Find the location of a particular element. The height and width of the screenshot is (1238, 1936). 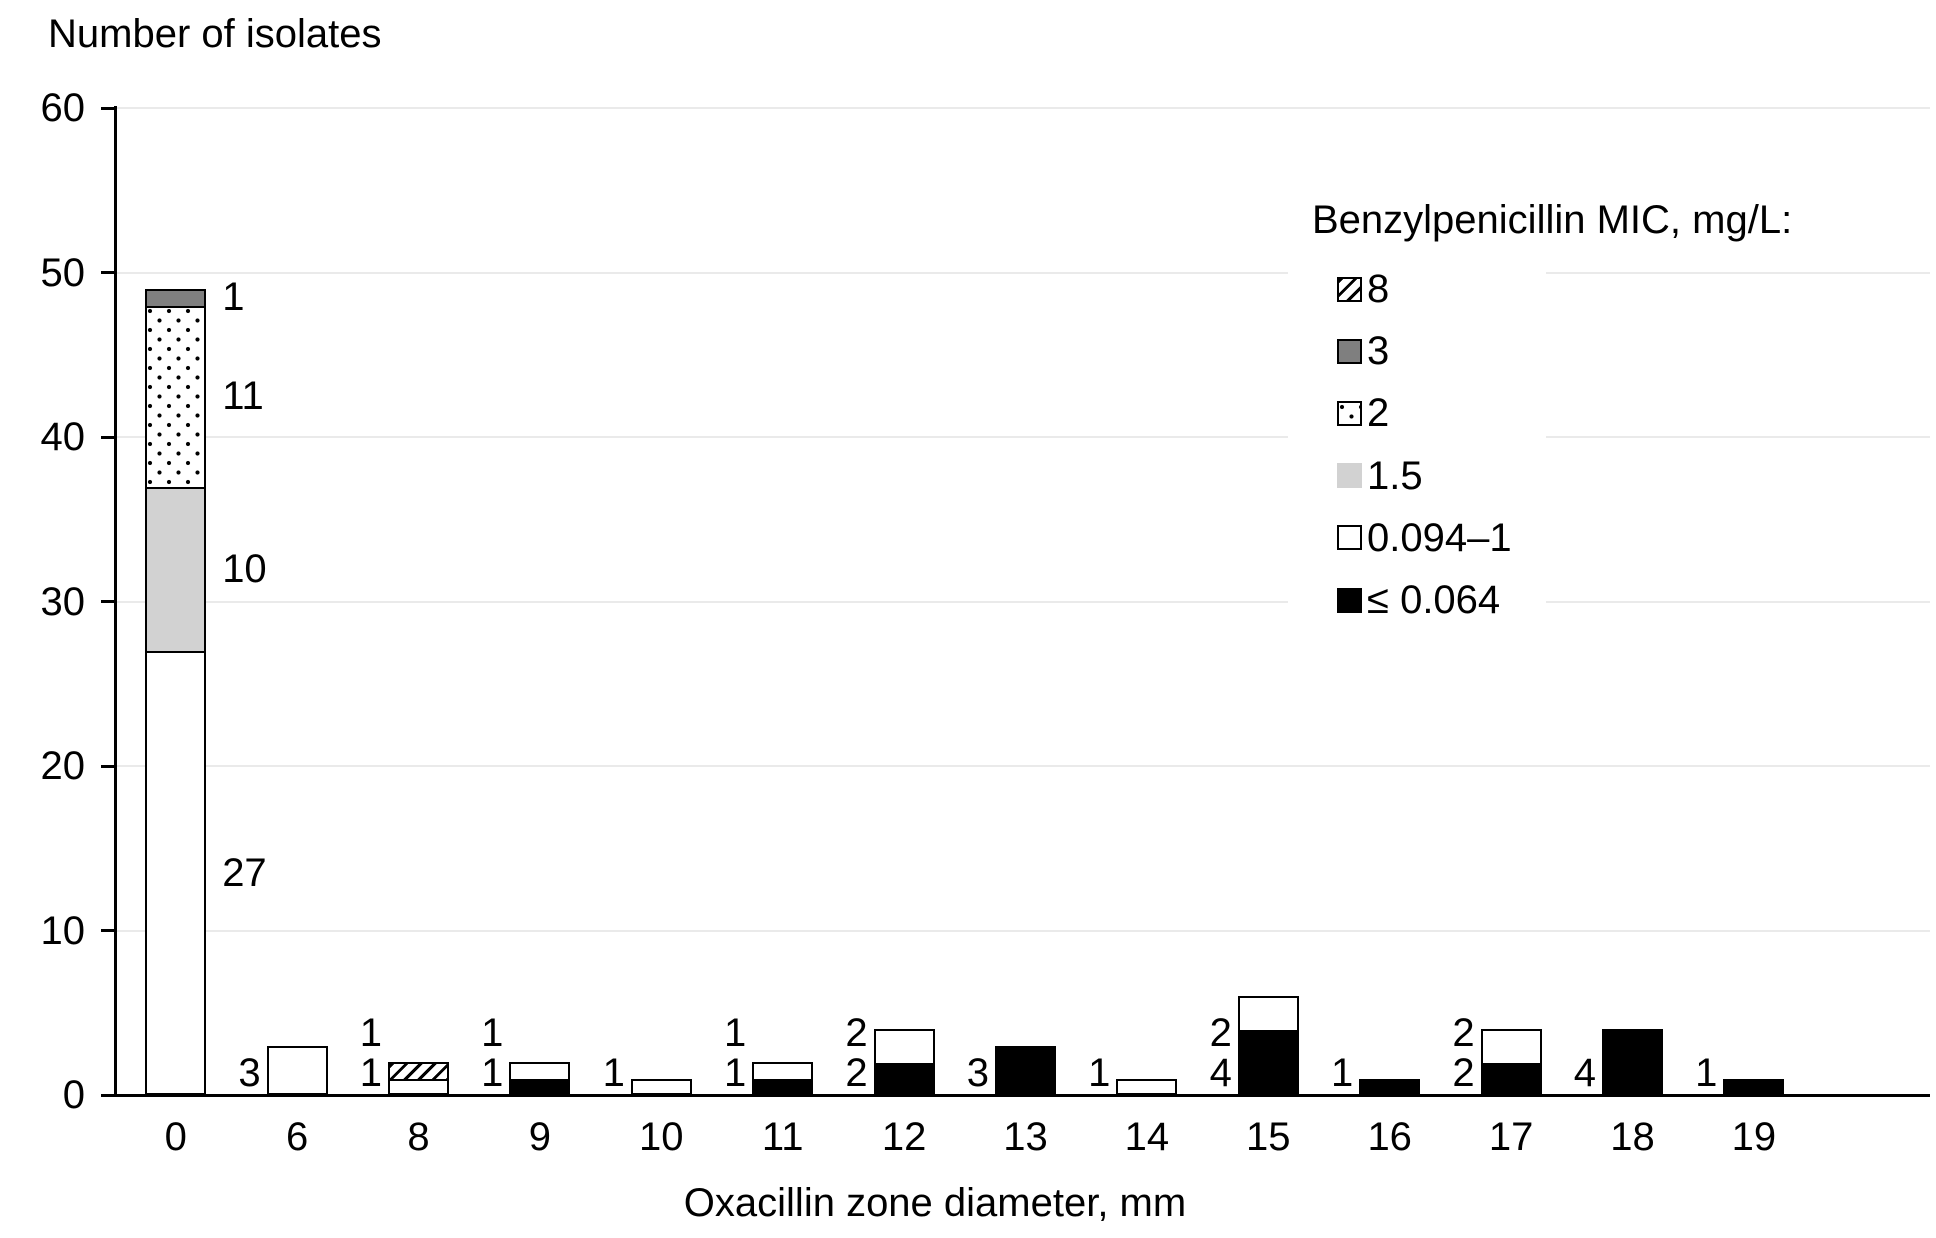

legend-item-label-2: 3 is located at coordinates (1378, 351).